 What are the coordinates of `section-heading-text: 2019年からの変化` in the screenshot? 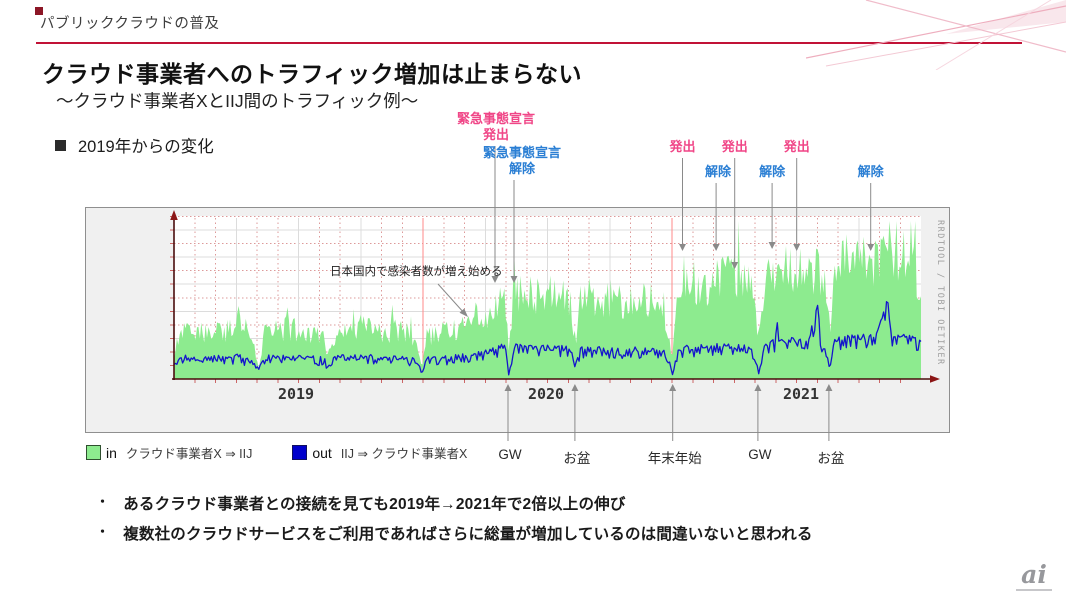 It's located at (146, 147).